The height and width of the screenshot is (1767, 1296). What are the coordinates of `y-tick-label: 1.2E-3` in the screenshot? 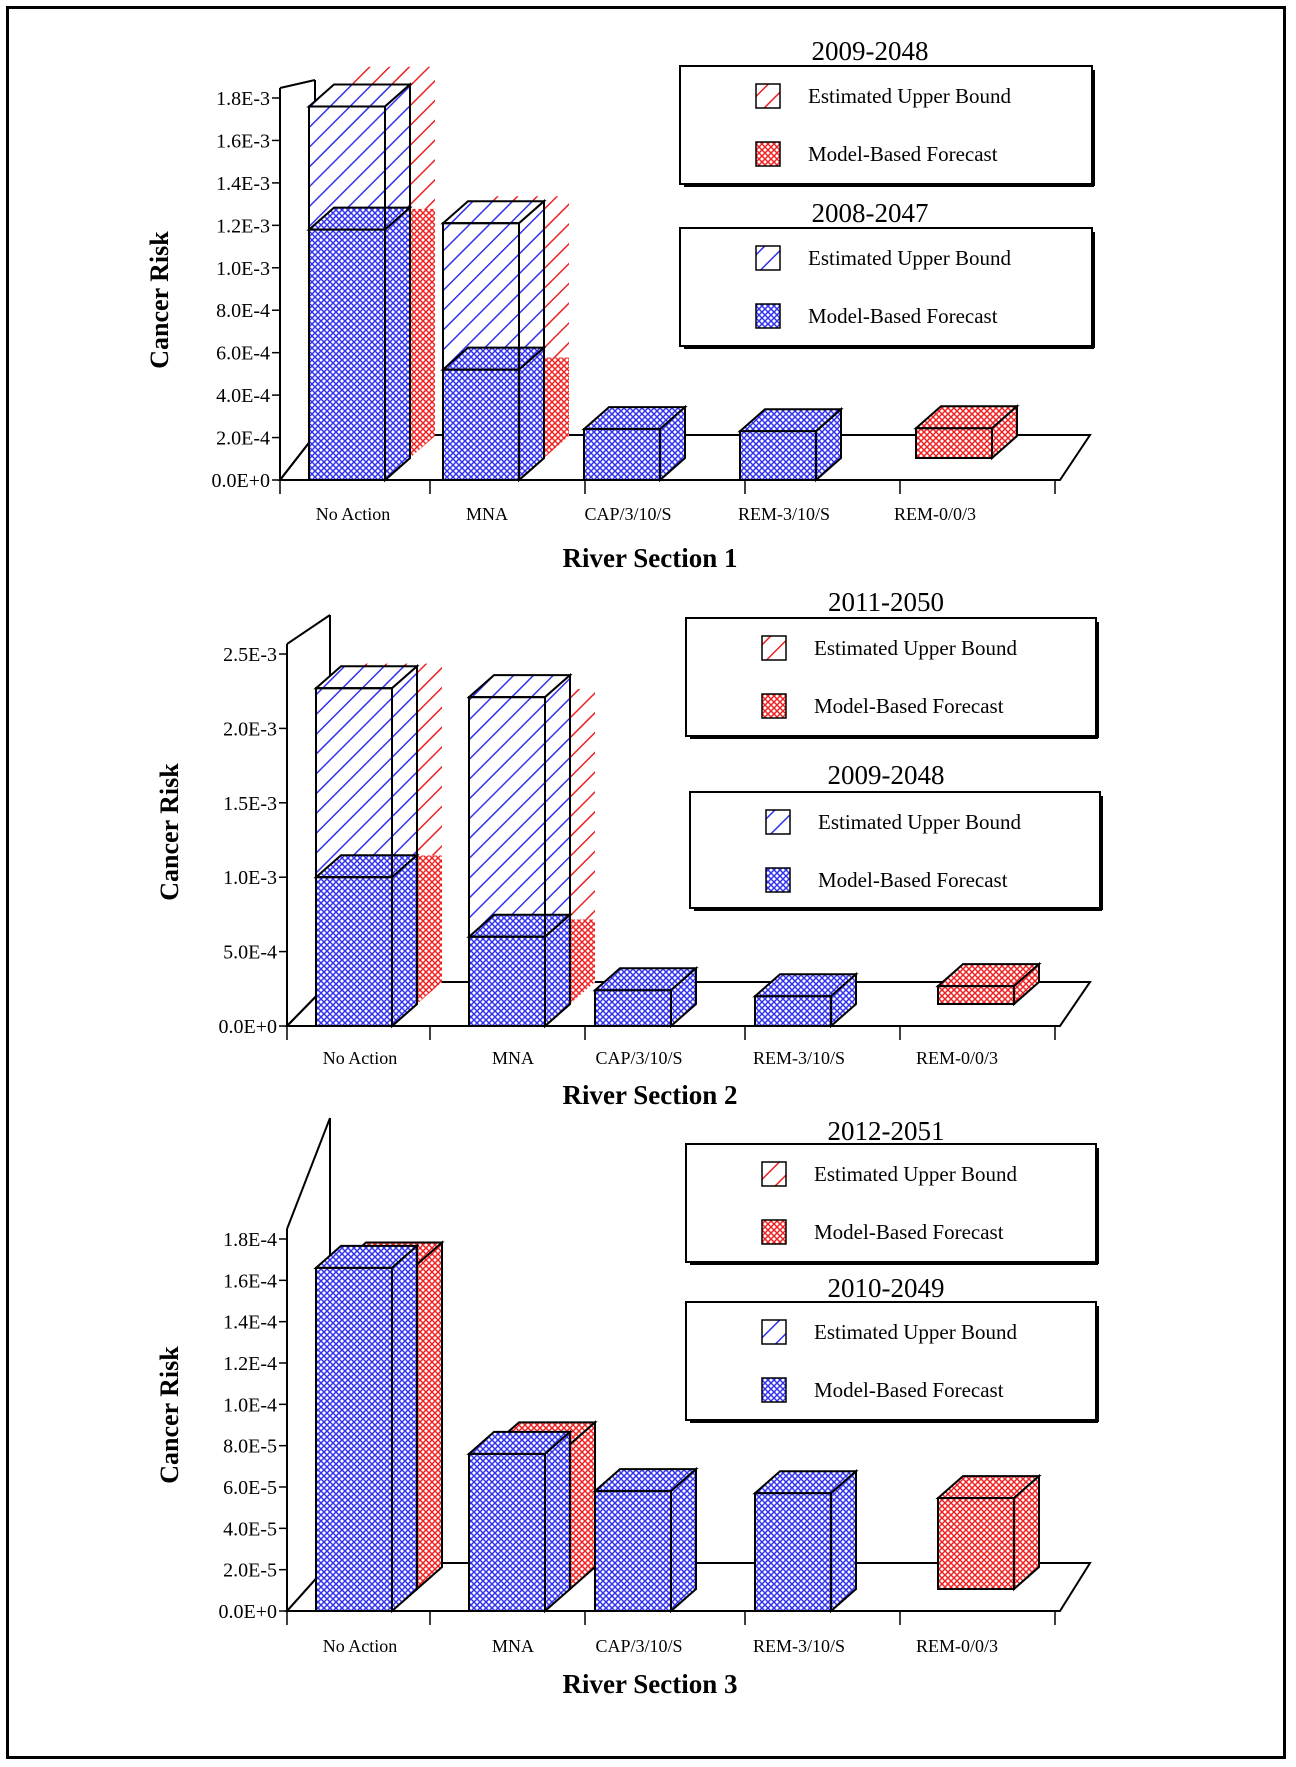 It's located at (243, 226).